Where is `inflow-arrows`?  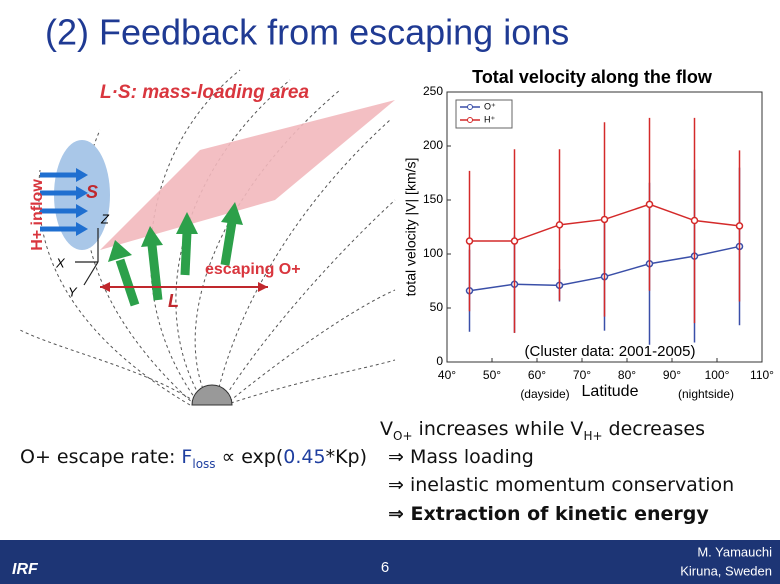 inflow-arrows is located at coordinates (58, 202).